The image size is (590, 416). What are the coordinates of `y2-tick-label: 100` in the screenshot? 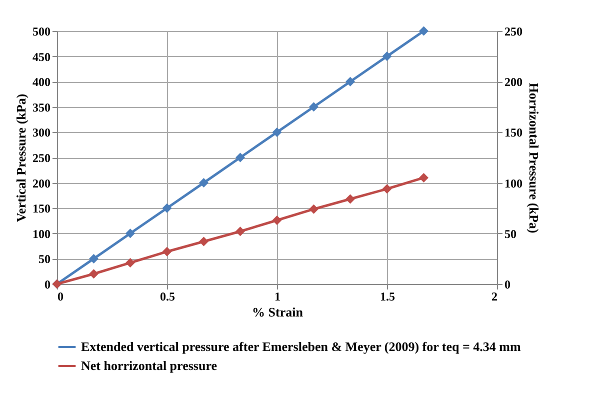 It's located at (513, 183).